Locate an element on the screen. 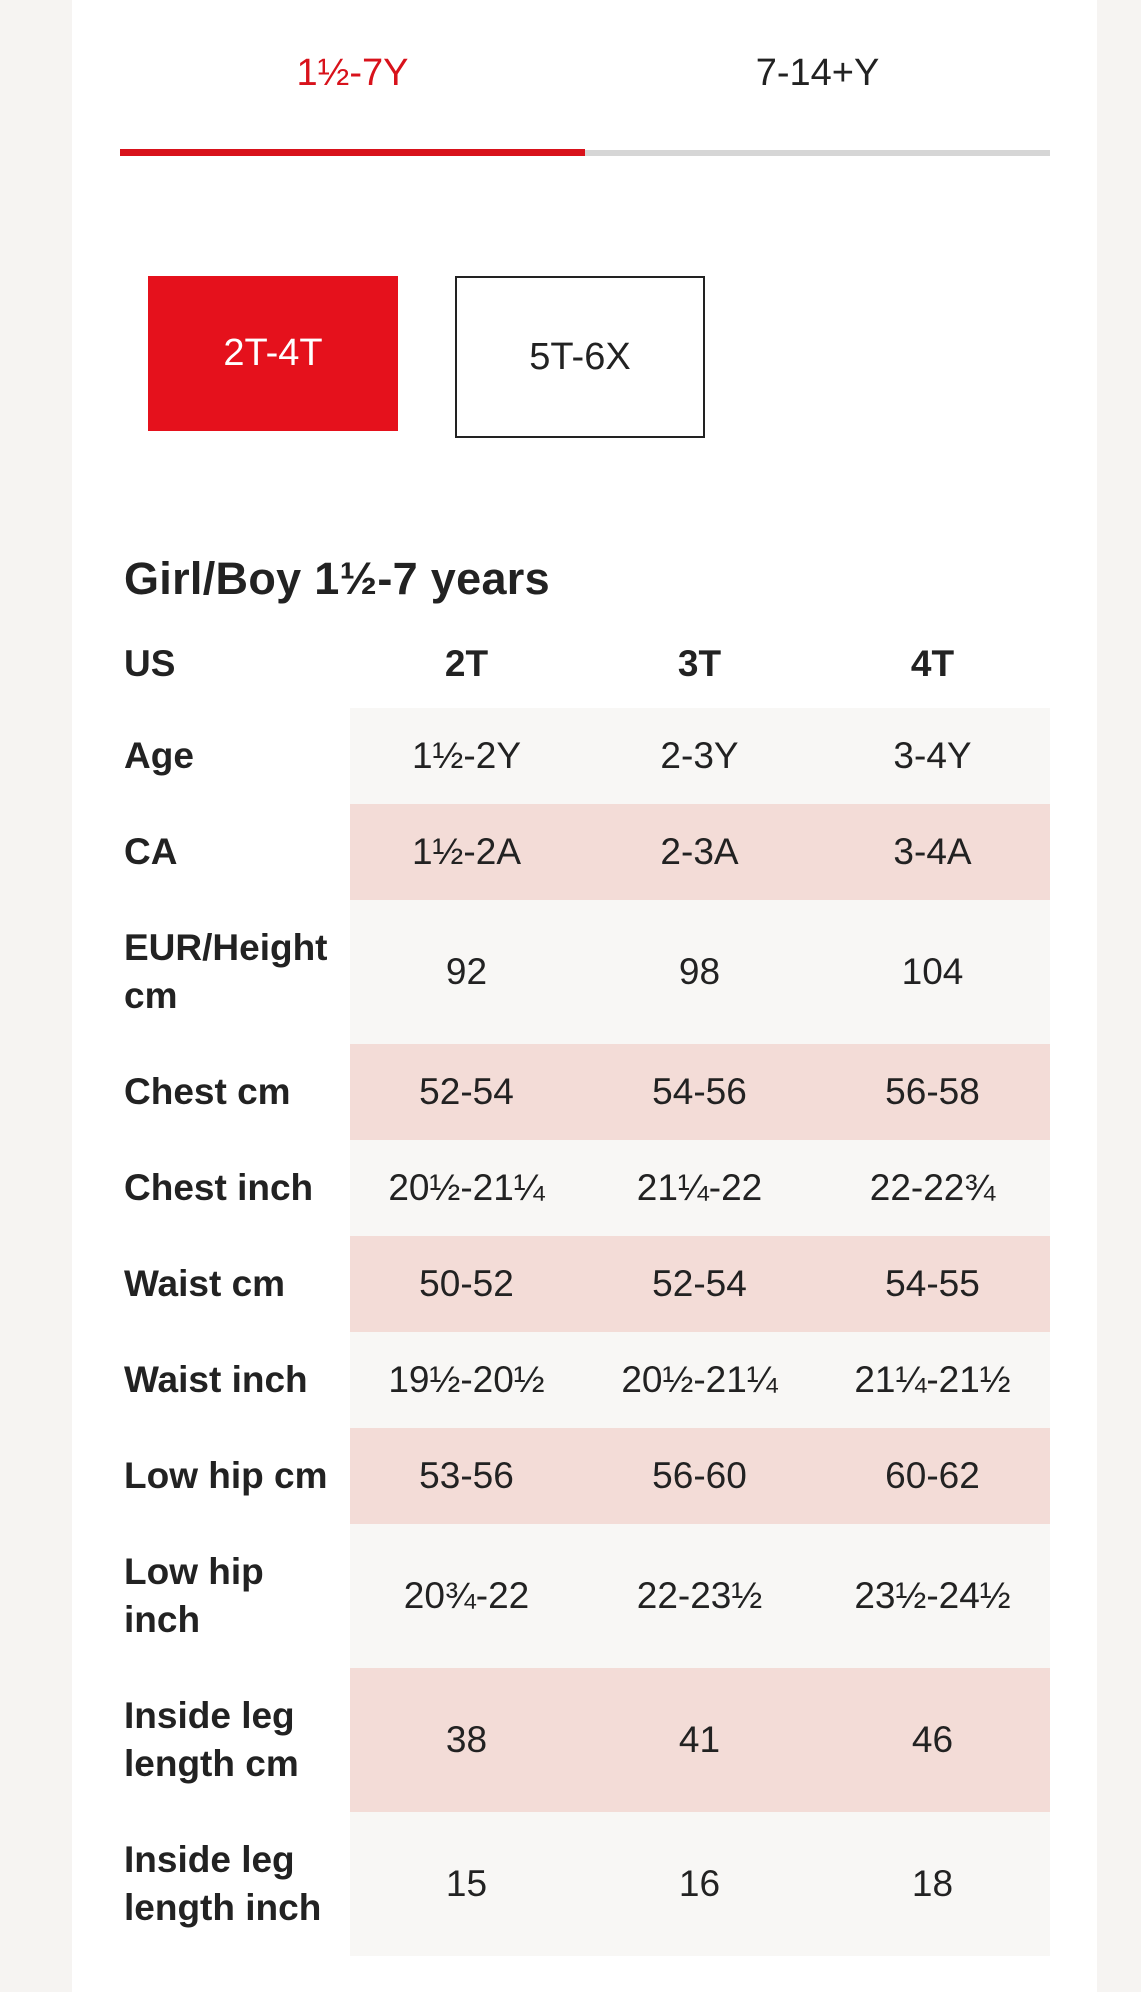 This screenshot has height=1992, width=1141. table-cell: 23½-24½ is located at coordinates (932, 1595).